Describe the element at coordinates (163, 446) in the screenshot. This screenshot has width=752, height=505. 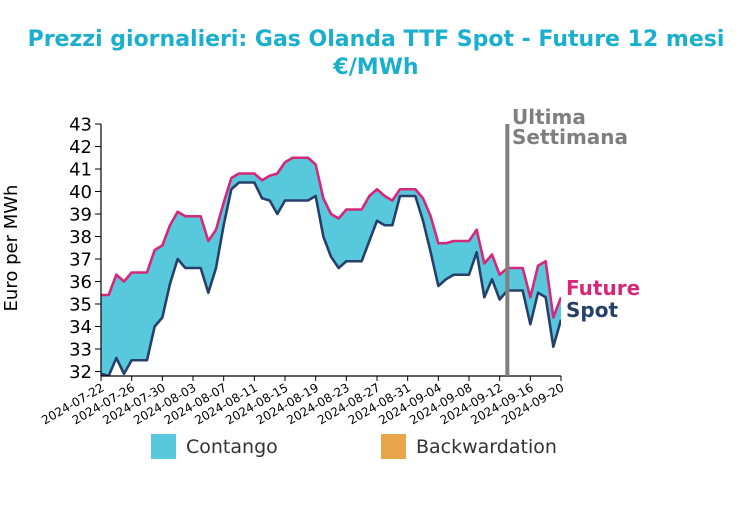
I see `legend-swatch-contango` at that location.